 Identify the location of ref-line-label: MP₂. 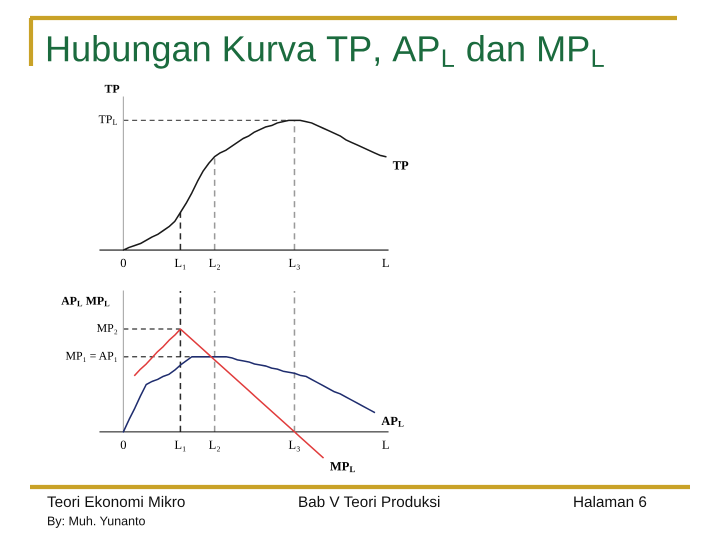
(107, 329).